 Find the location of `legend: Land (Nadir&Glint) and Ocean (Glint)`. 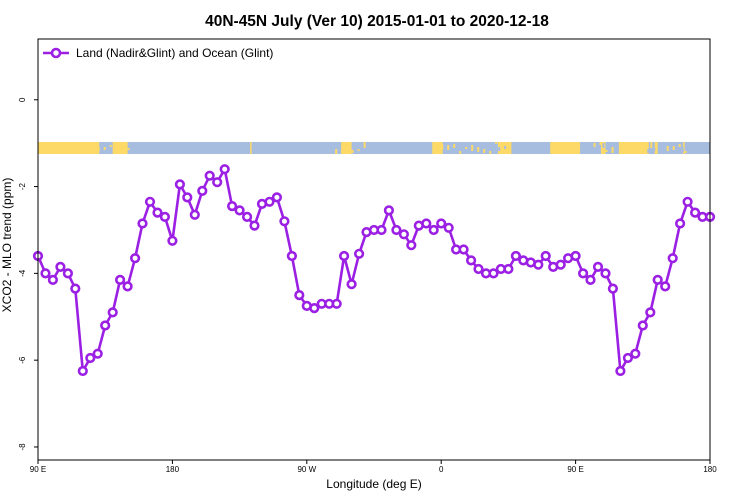

legend: Land (Nadir&Glint) and Ocean (Glint) is located at coordinates (158, 53).